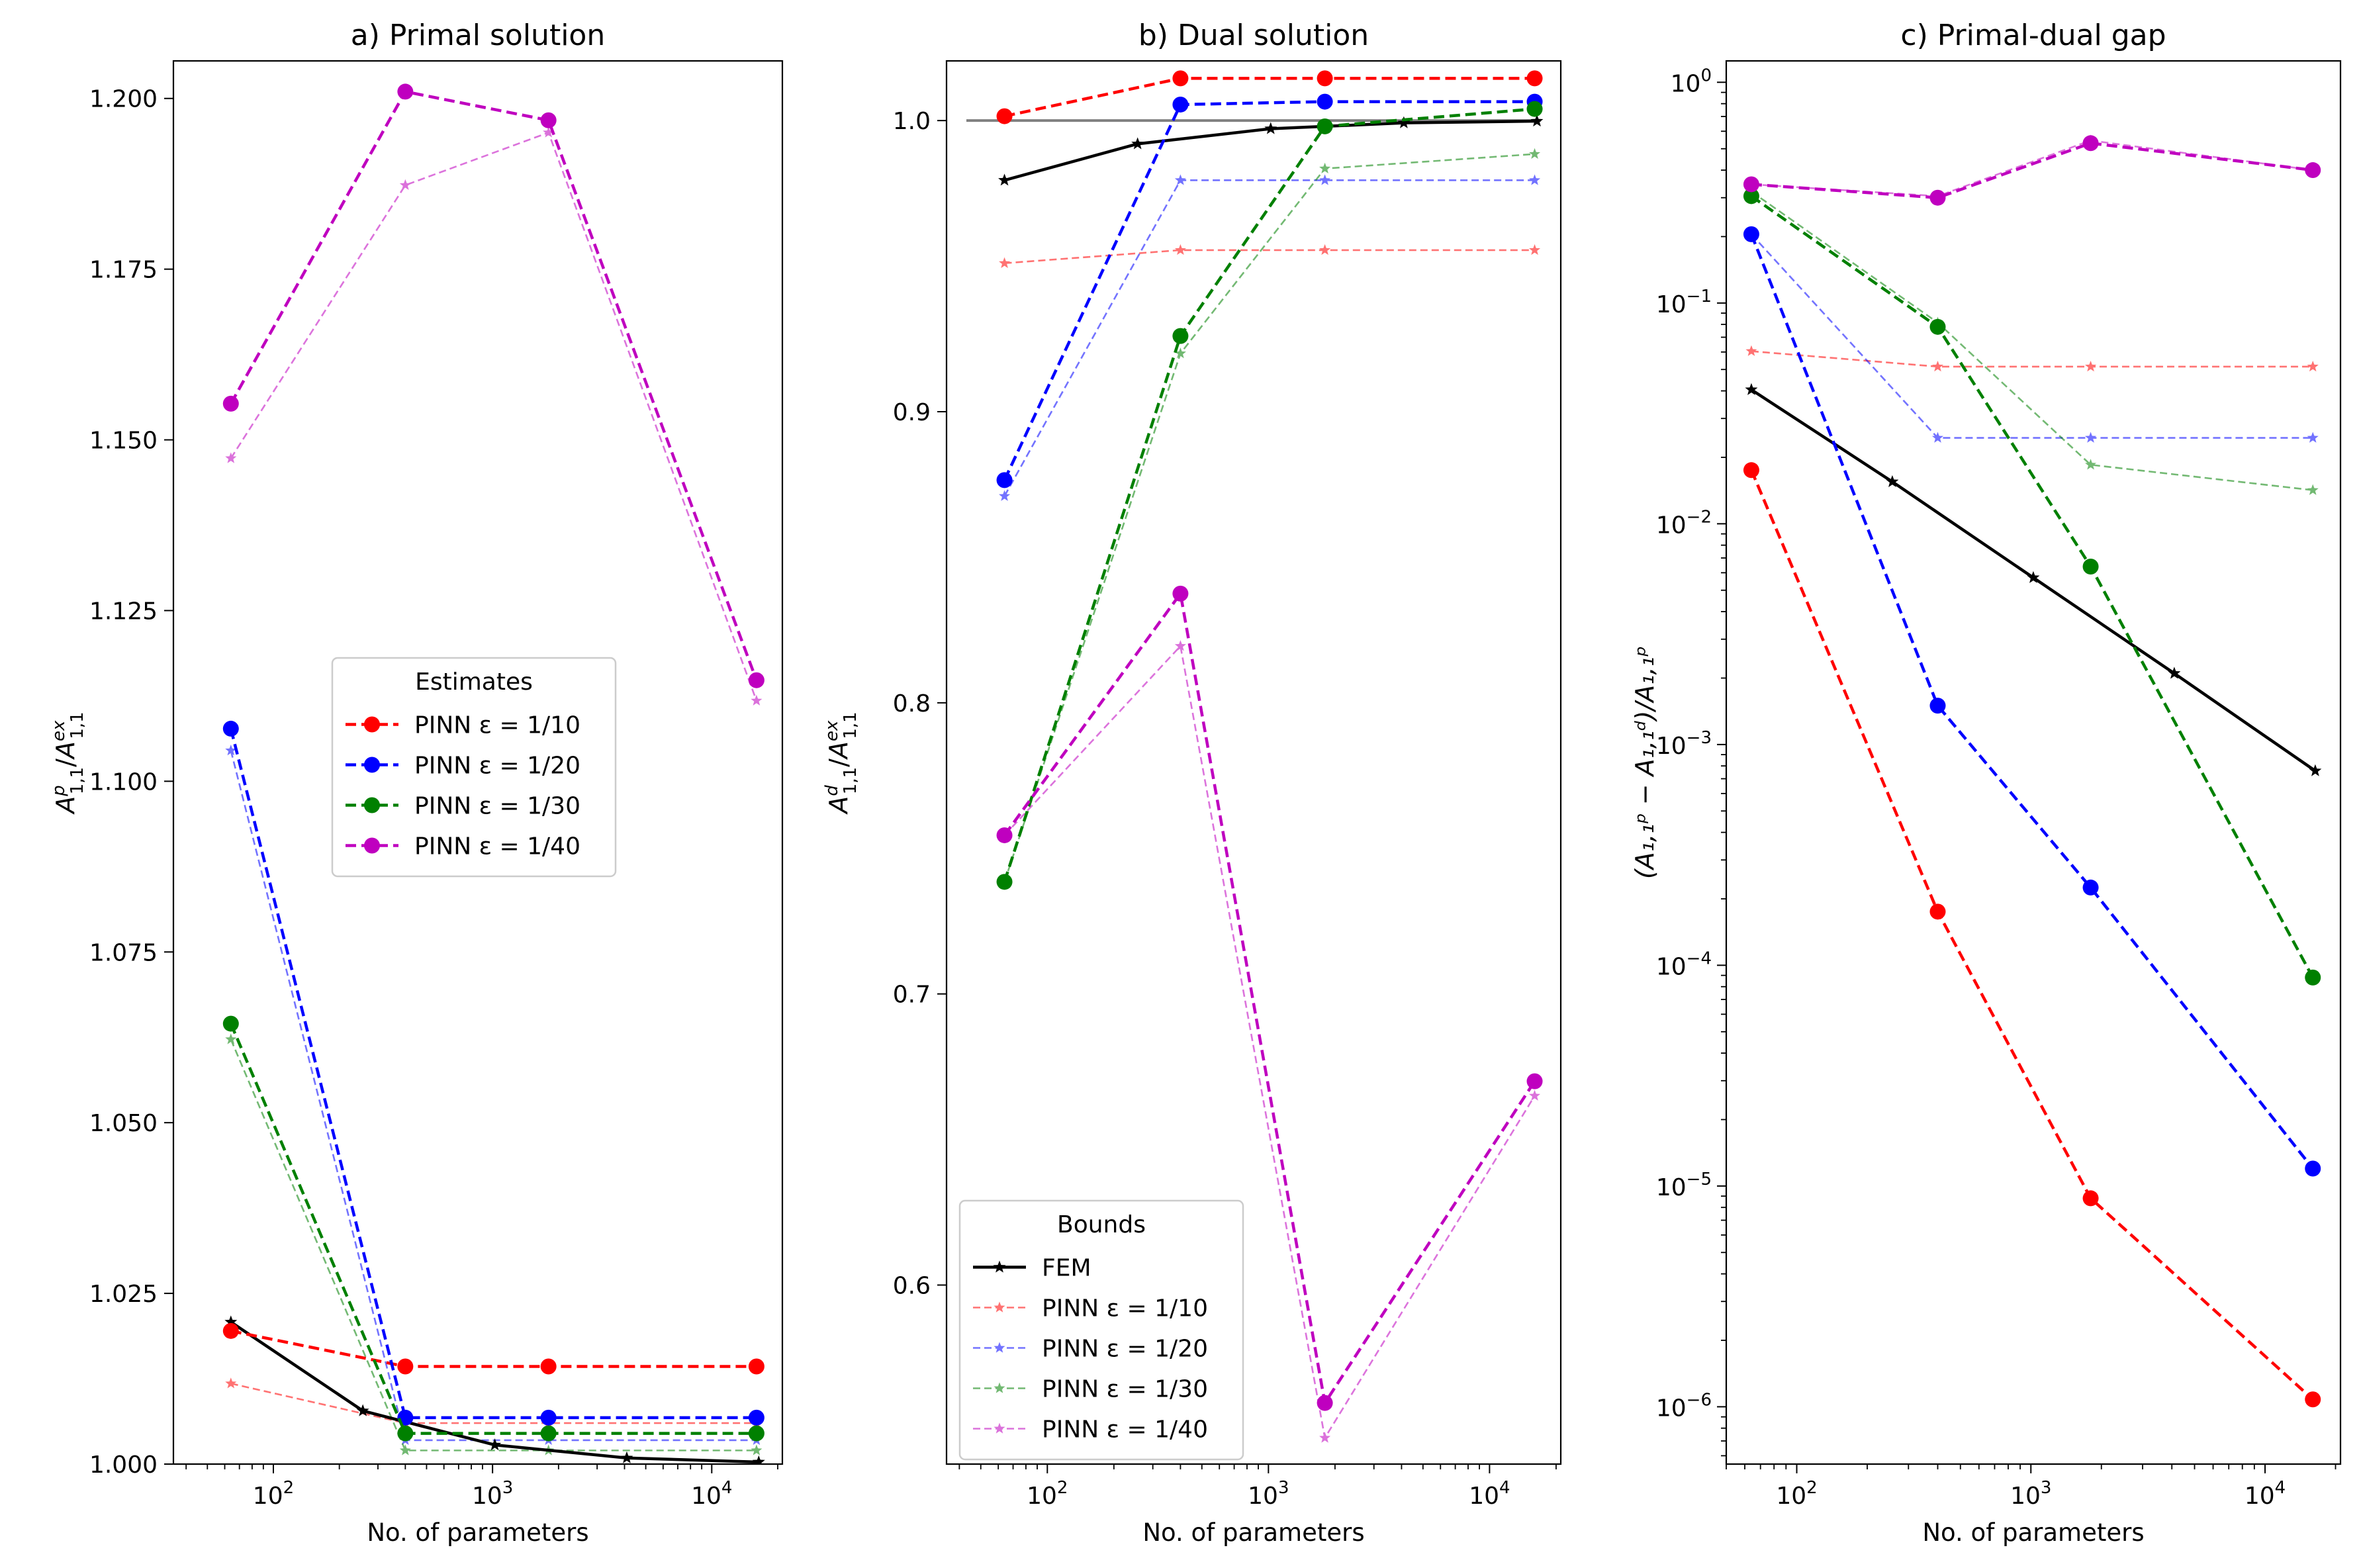  What do you see at coordinates (1125, 1430) in the screenshot?
I see `legend-label: PINN ε = 1/40` at bounding box center [1125, 1430].